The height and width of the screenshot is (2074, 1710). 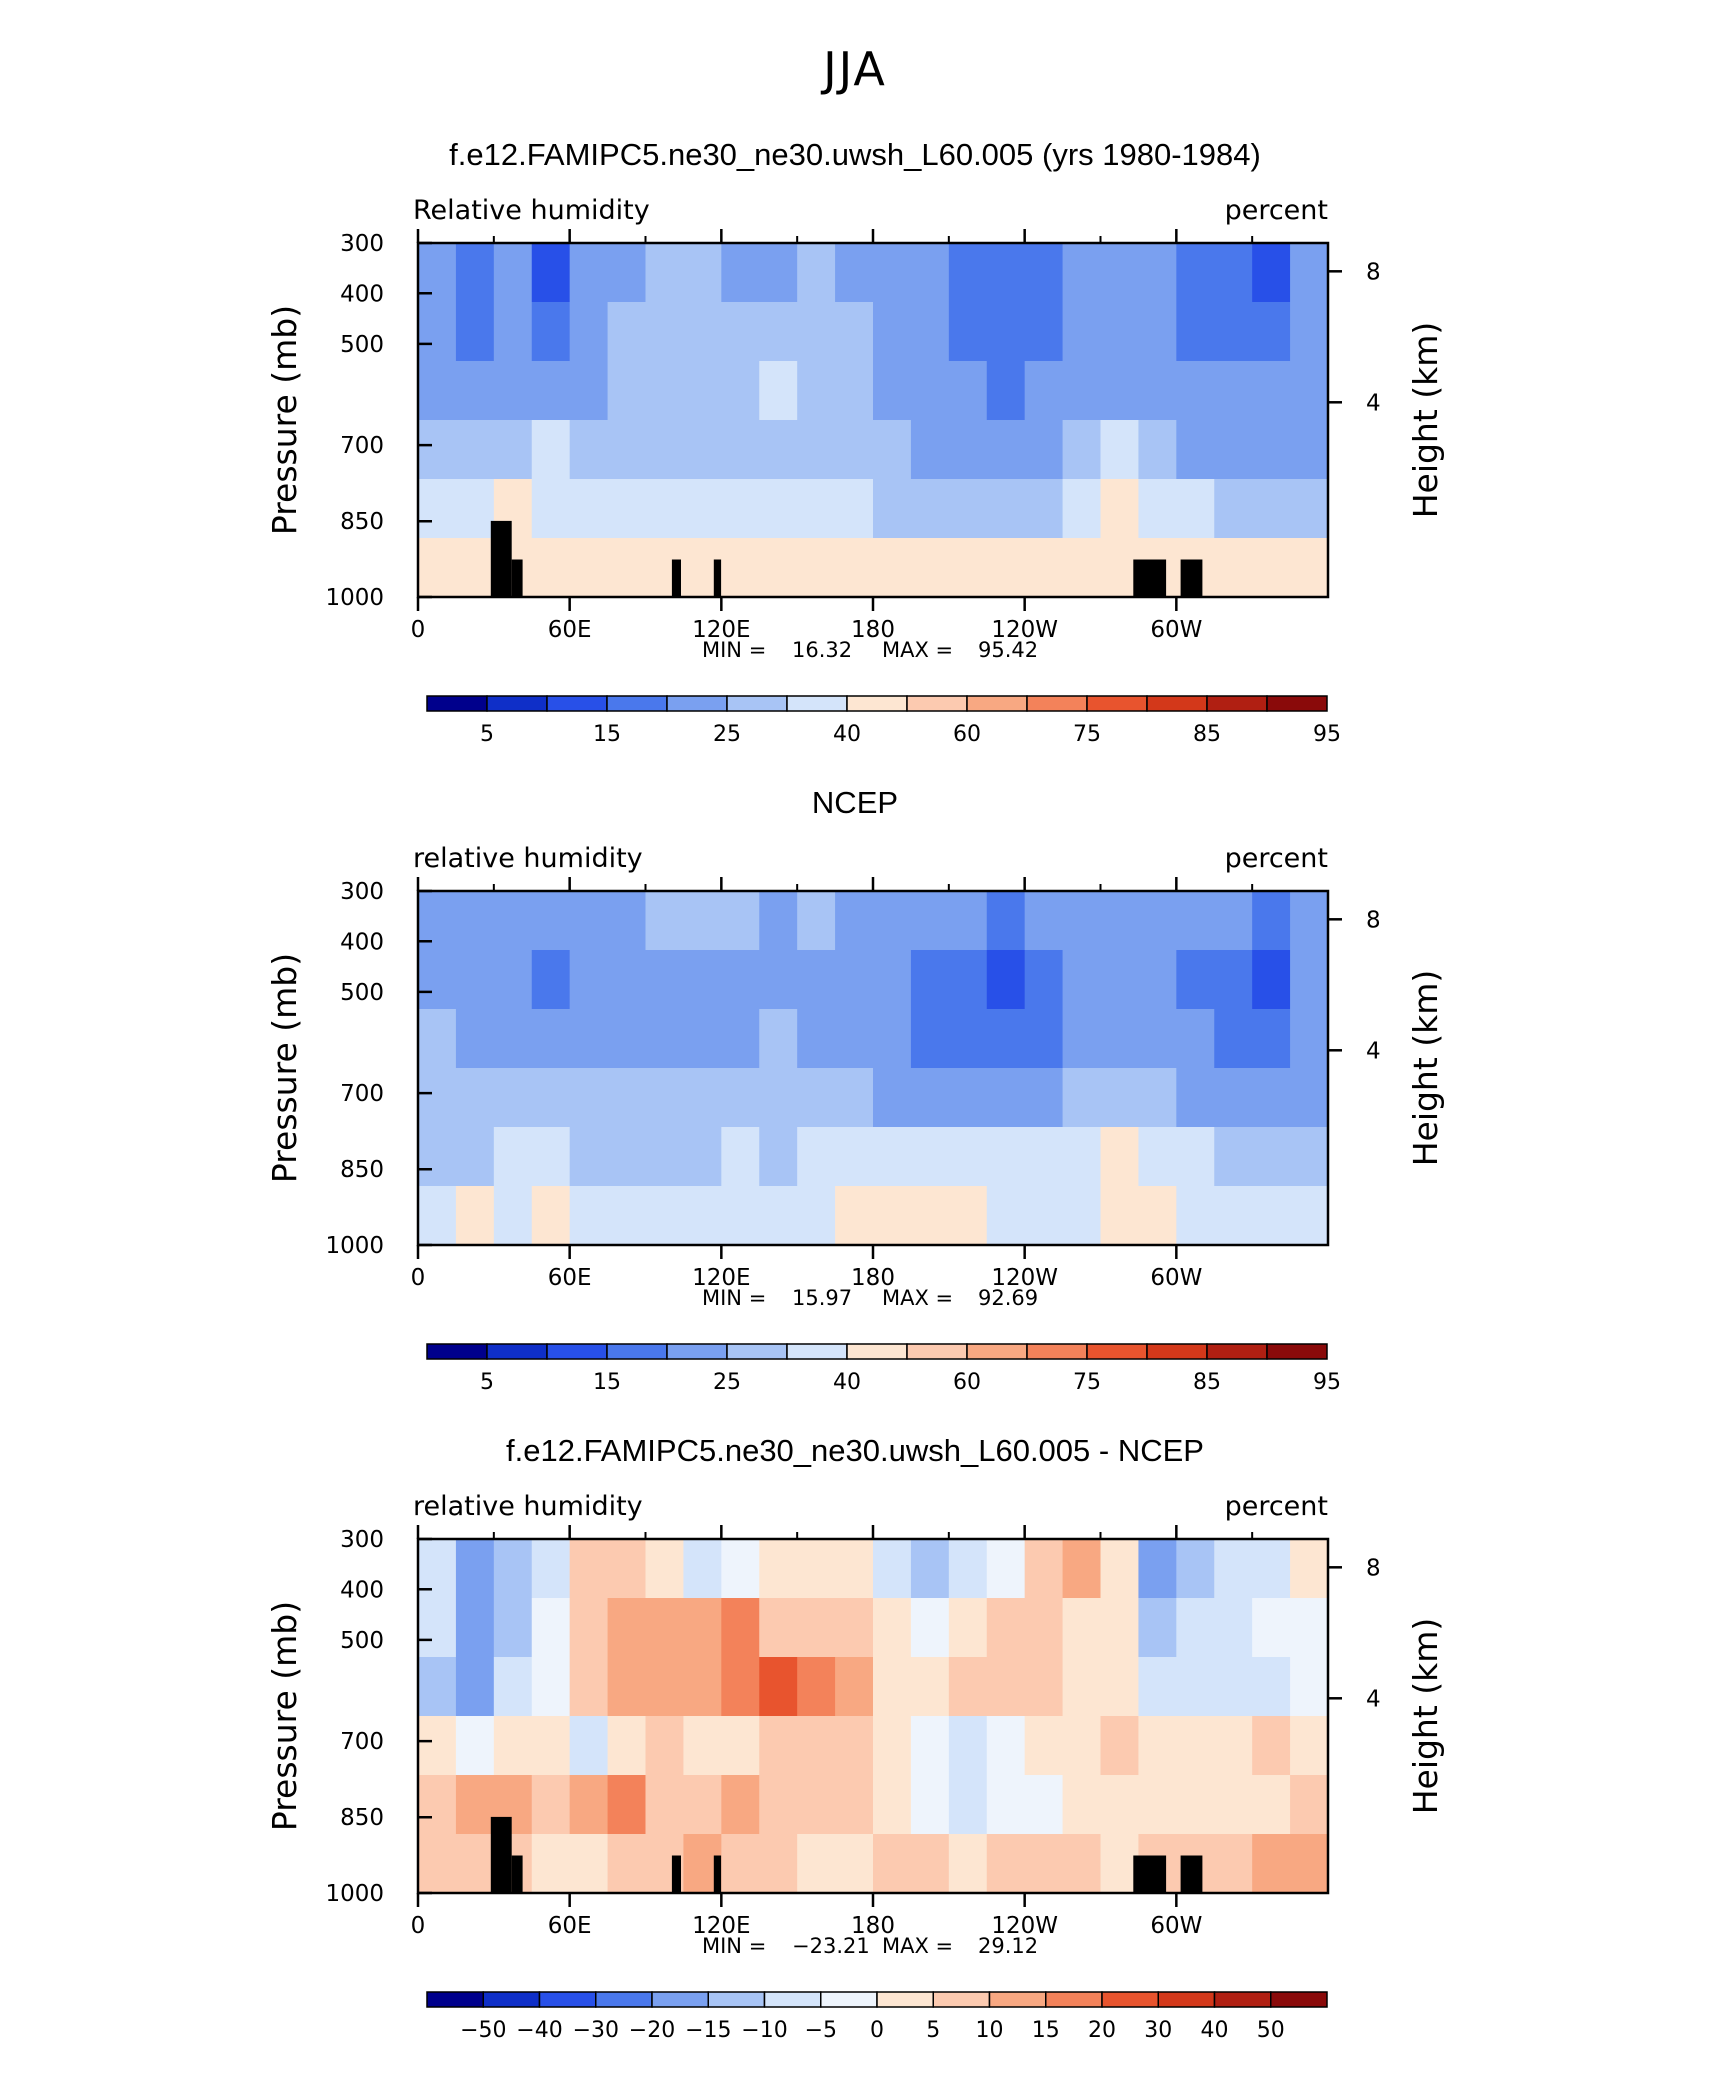 What do you see at coordinates (487, 1382) in the screenshot?
I see `colorbar-label: 5` at bounding box center [487, 1382].